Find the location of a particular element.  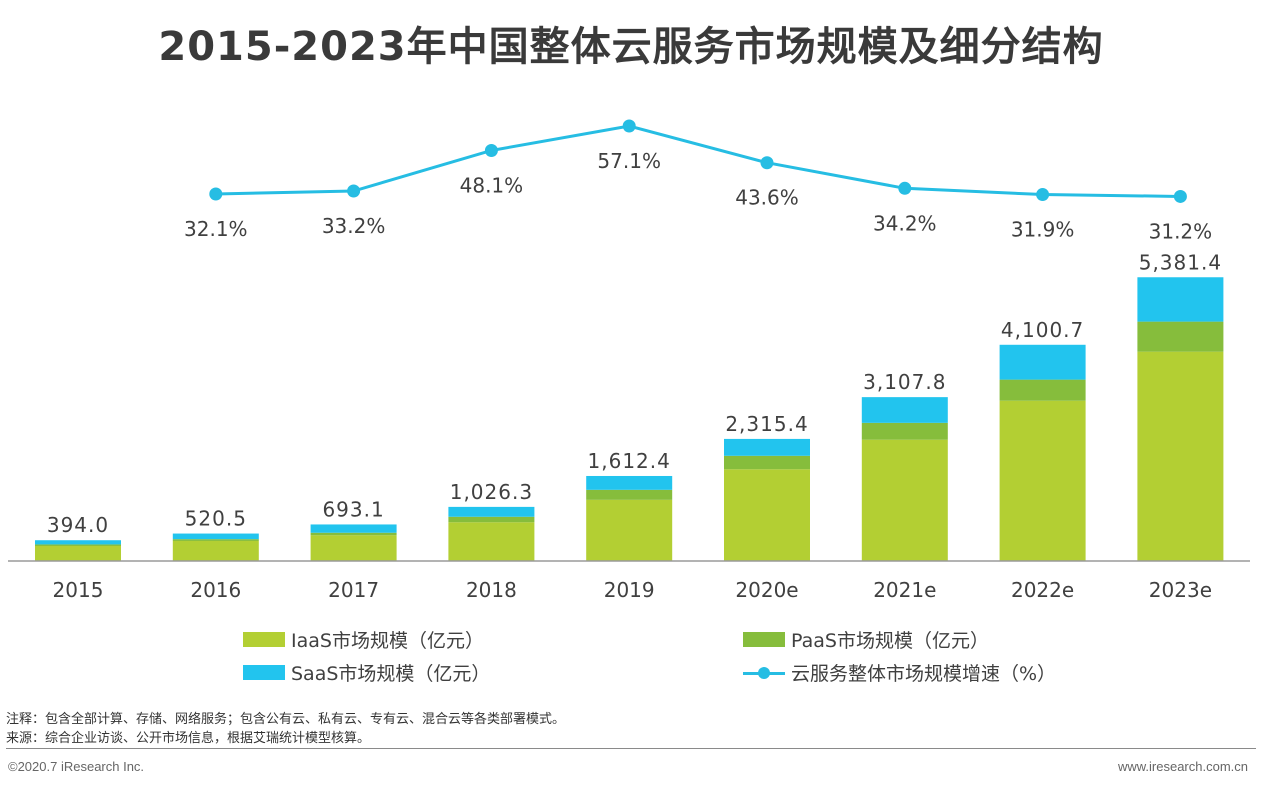

x-tick-2022e: 2022e is located at coordinates (1042, 590).